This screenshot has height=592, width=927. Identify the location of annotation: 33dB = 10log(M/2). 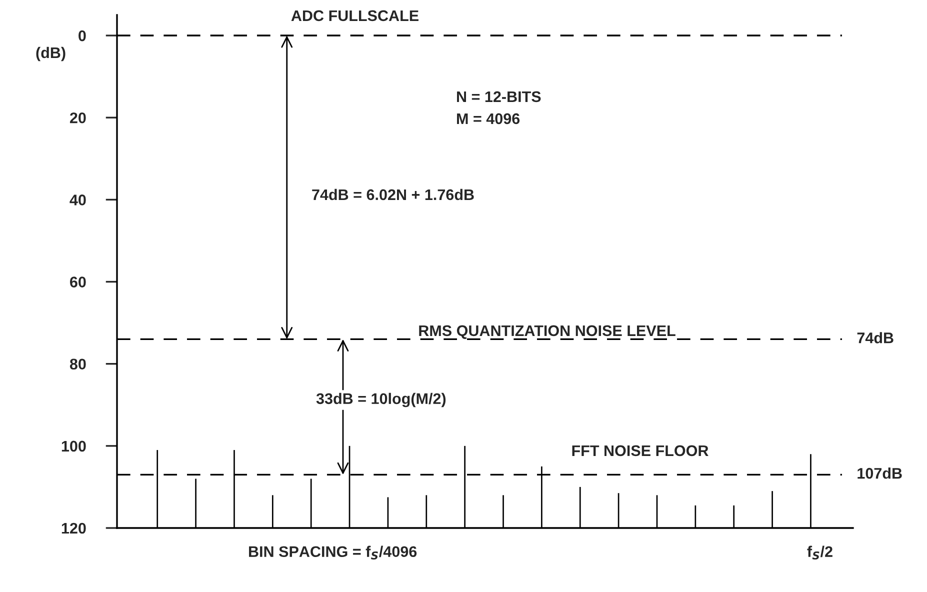
(381, 400).